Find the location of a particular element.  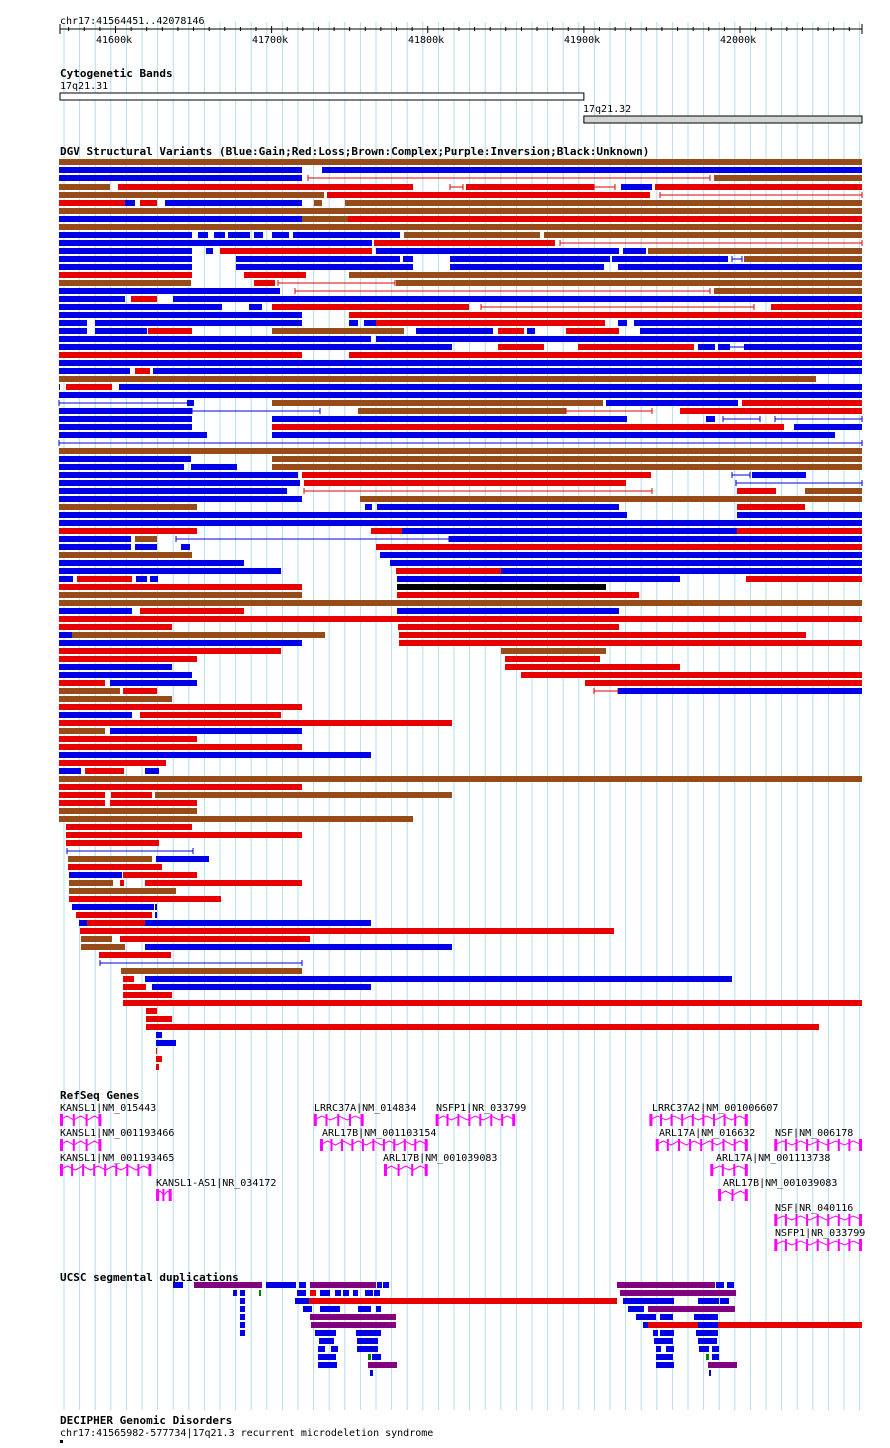

gene-label: KANSL1|NM_001193465 is located at coordinates (117, 1158).